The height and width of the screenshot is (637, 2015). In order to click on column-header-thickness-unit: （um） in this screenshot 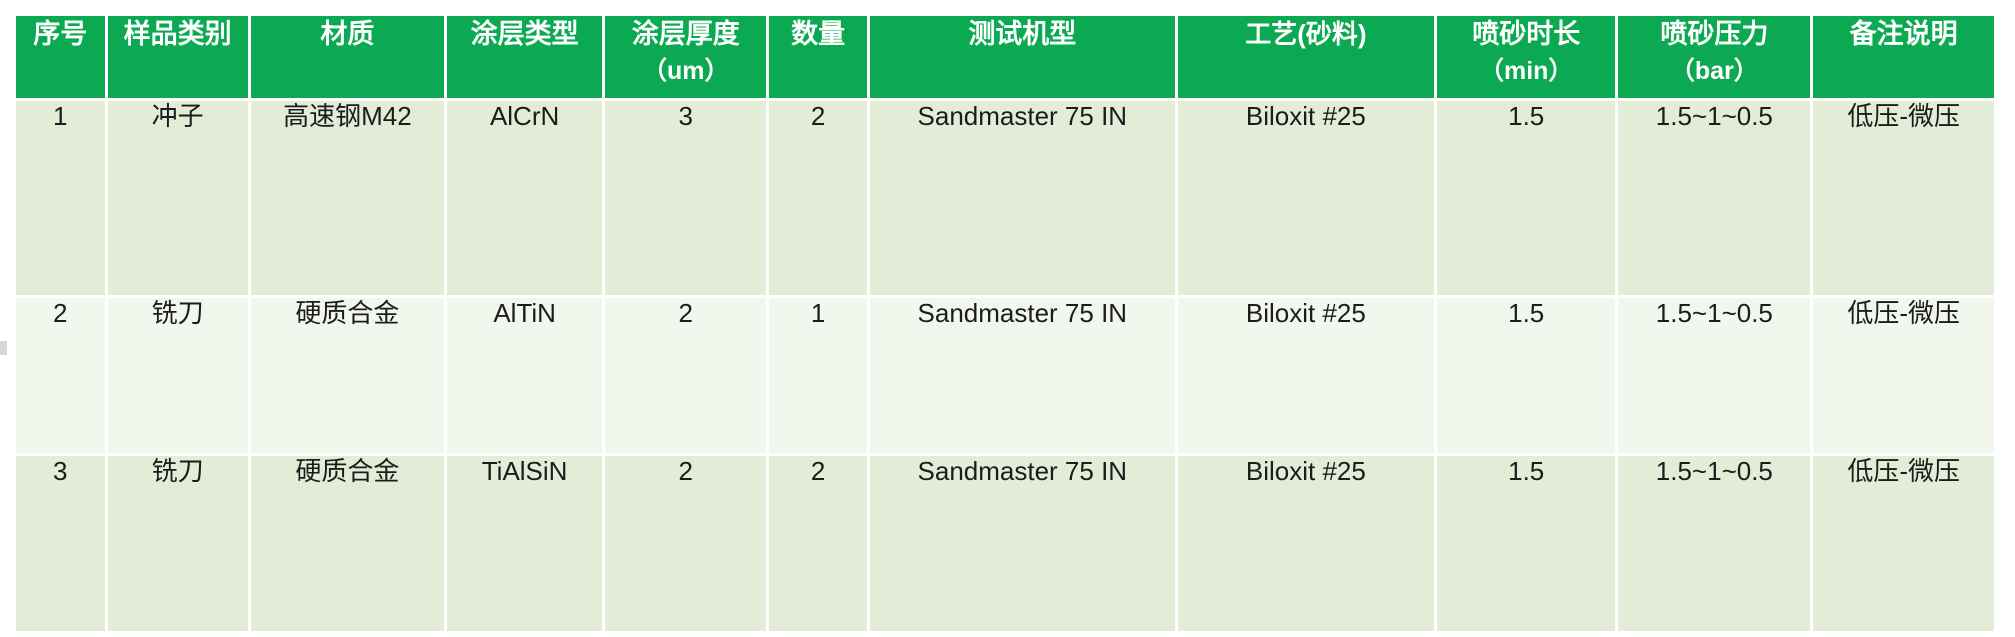, I will do `click(685, 71)`.